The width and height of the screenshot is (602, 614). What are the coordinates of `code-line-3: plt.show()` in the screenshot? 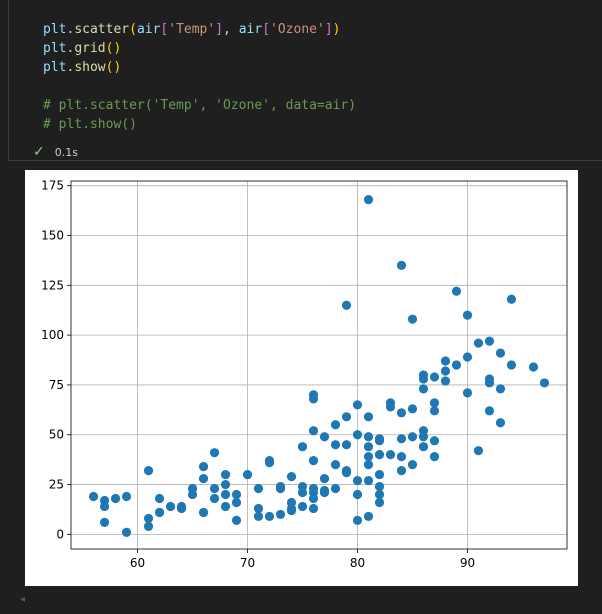 It's located at (82, 67).